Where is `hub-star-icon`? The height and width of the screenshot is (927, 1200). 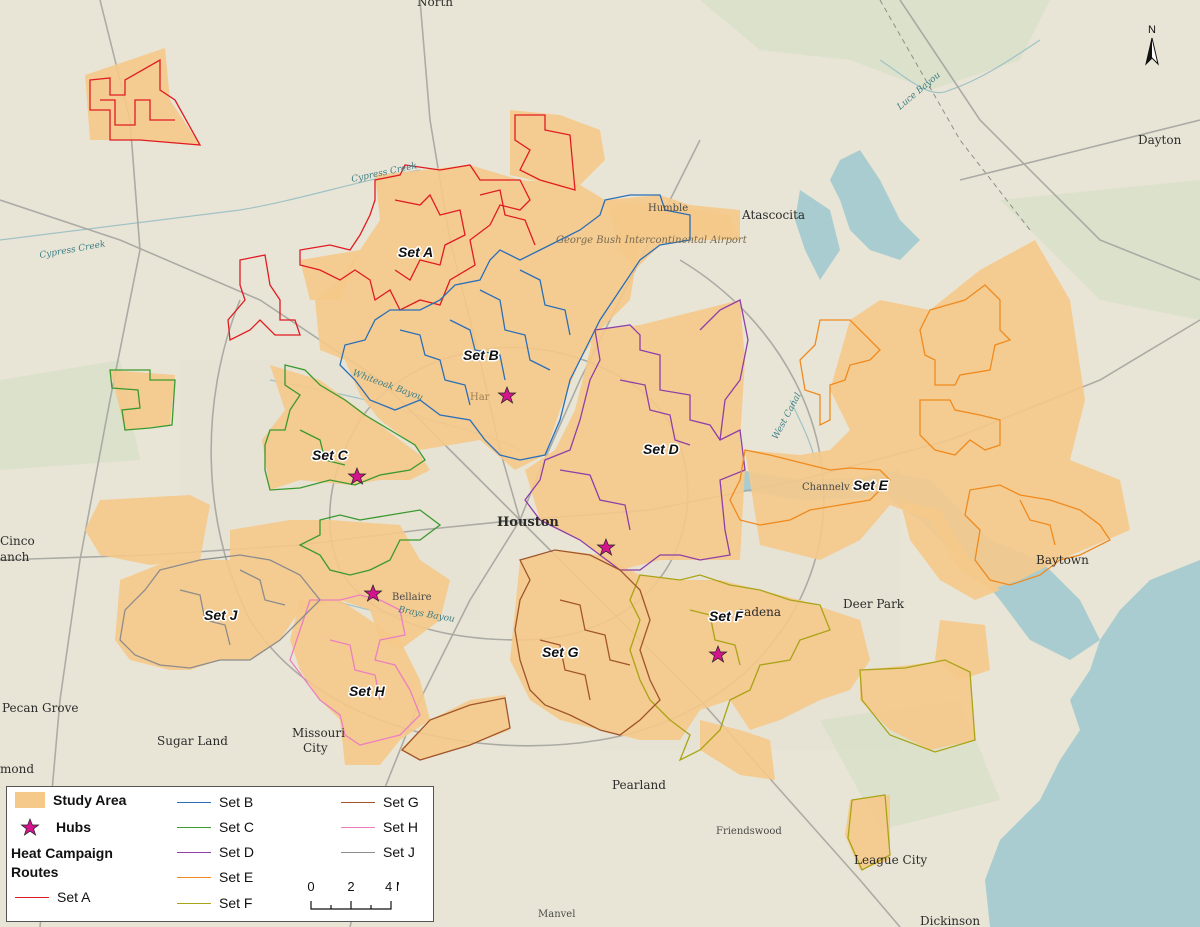 hub-star-icon is located at coordinates (30, 827).